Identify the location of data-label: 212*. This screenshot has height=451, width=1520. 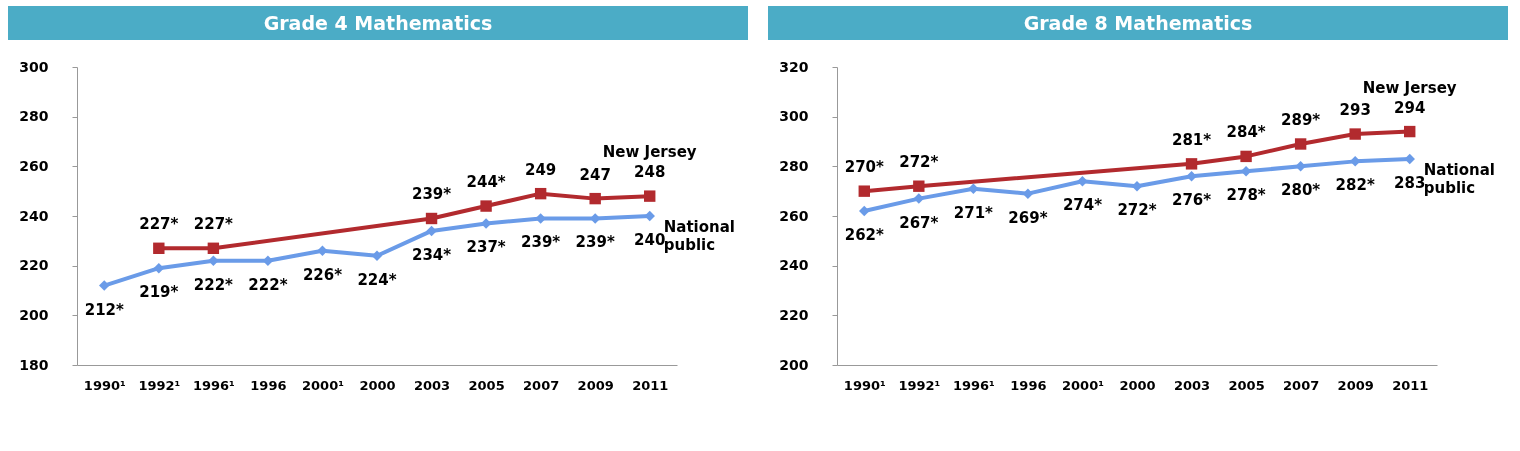
(104, 309).